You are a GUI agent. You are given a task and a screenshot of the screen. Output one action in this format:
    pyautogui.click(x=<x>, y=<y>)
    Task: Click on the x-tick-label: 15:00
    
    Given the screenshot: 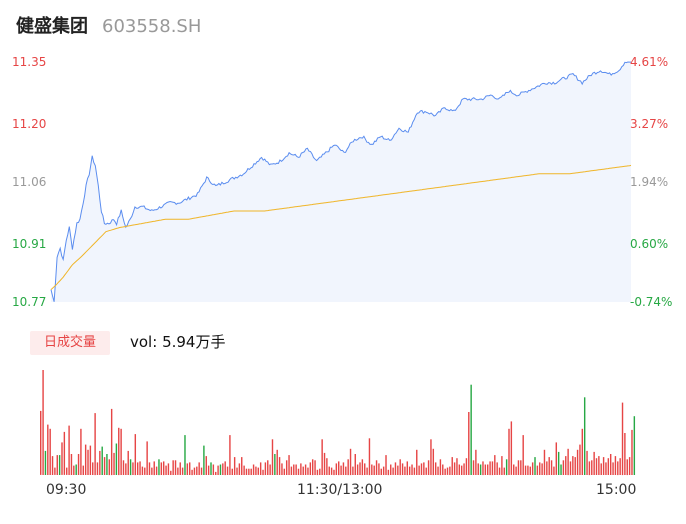 What is the action you would take?
    pyautogui.click(x=616, y=490)
    